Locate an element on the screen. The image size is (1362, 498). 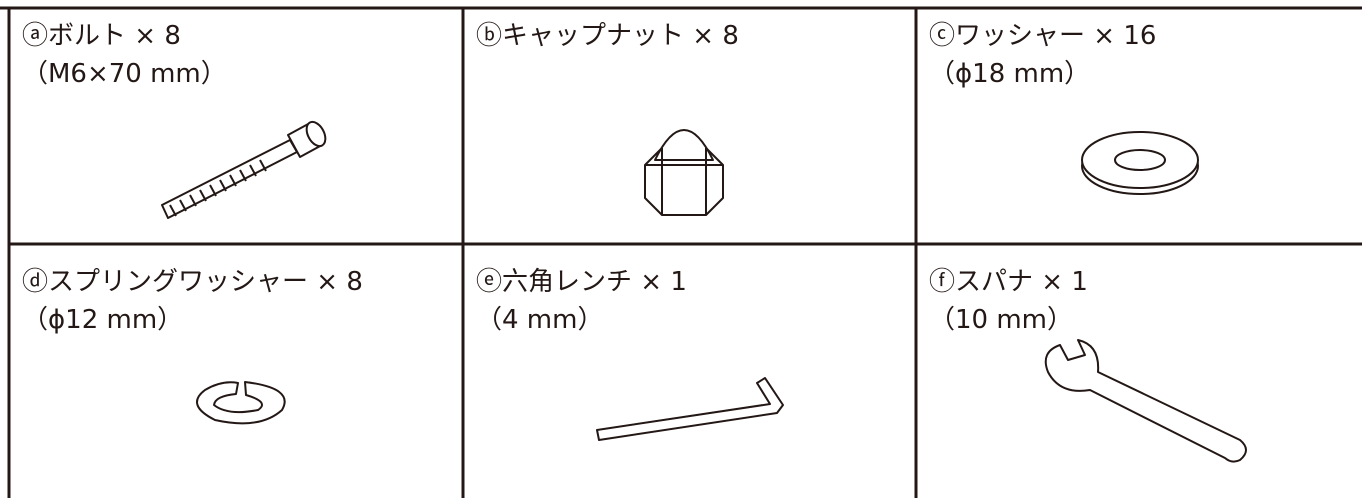
item-label: ⓐボルト × 8 is located at coordinates (101, 36).